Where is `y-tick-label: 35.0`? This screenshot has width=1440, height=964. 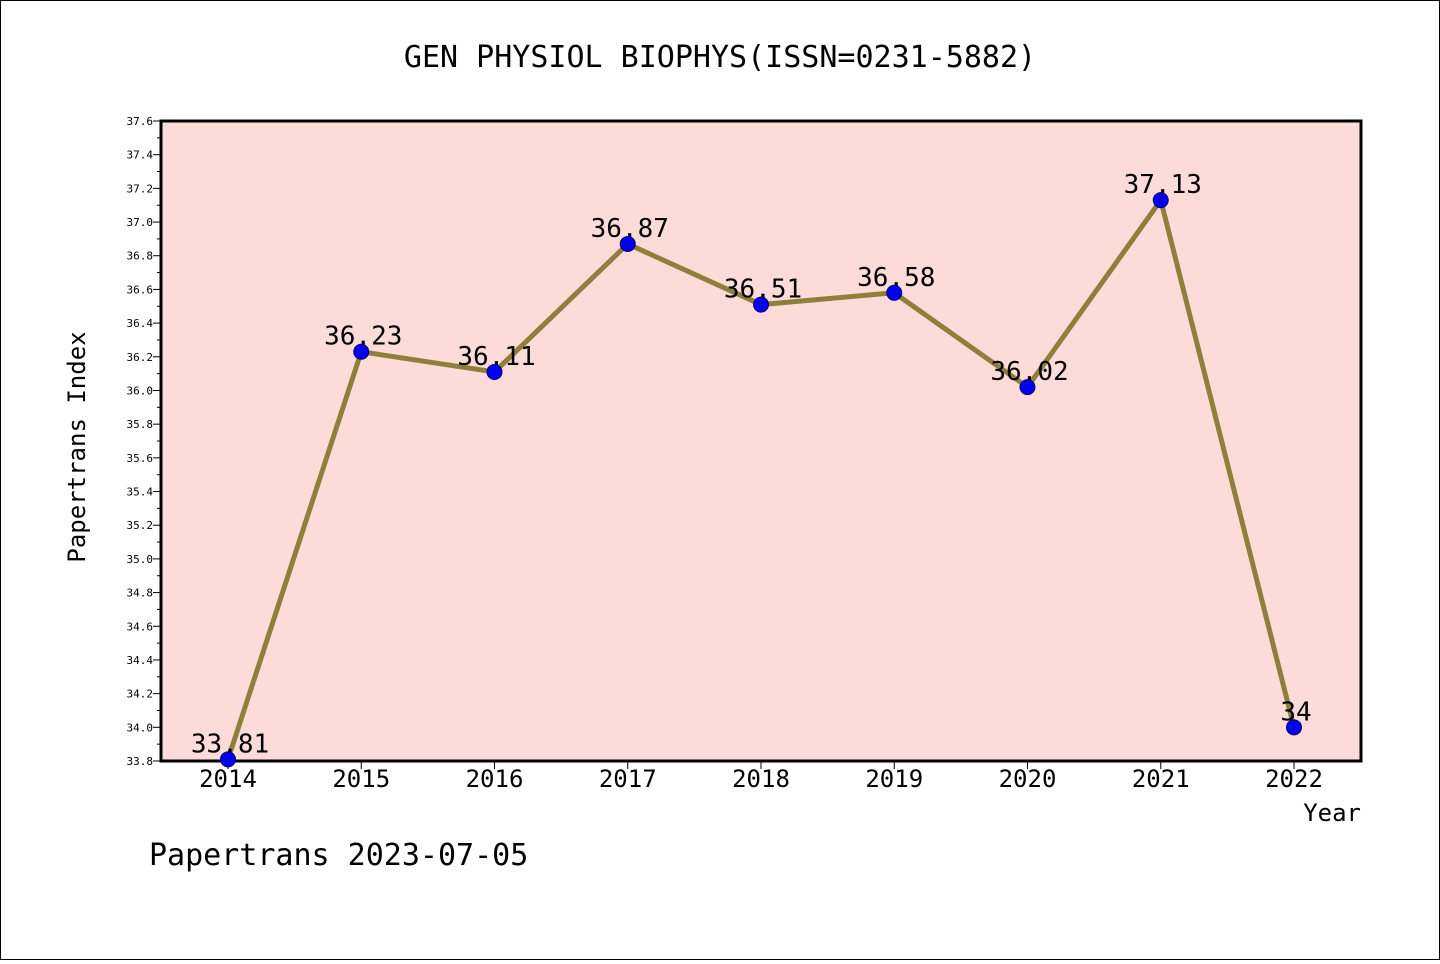 y-tick-label: 35.0 is located at coordinates (140, 559).